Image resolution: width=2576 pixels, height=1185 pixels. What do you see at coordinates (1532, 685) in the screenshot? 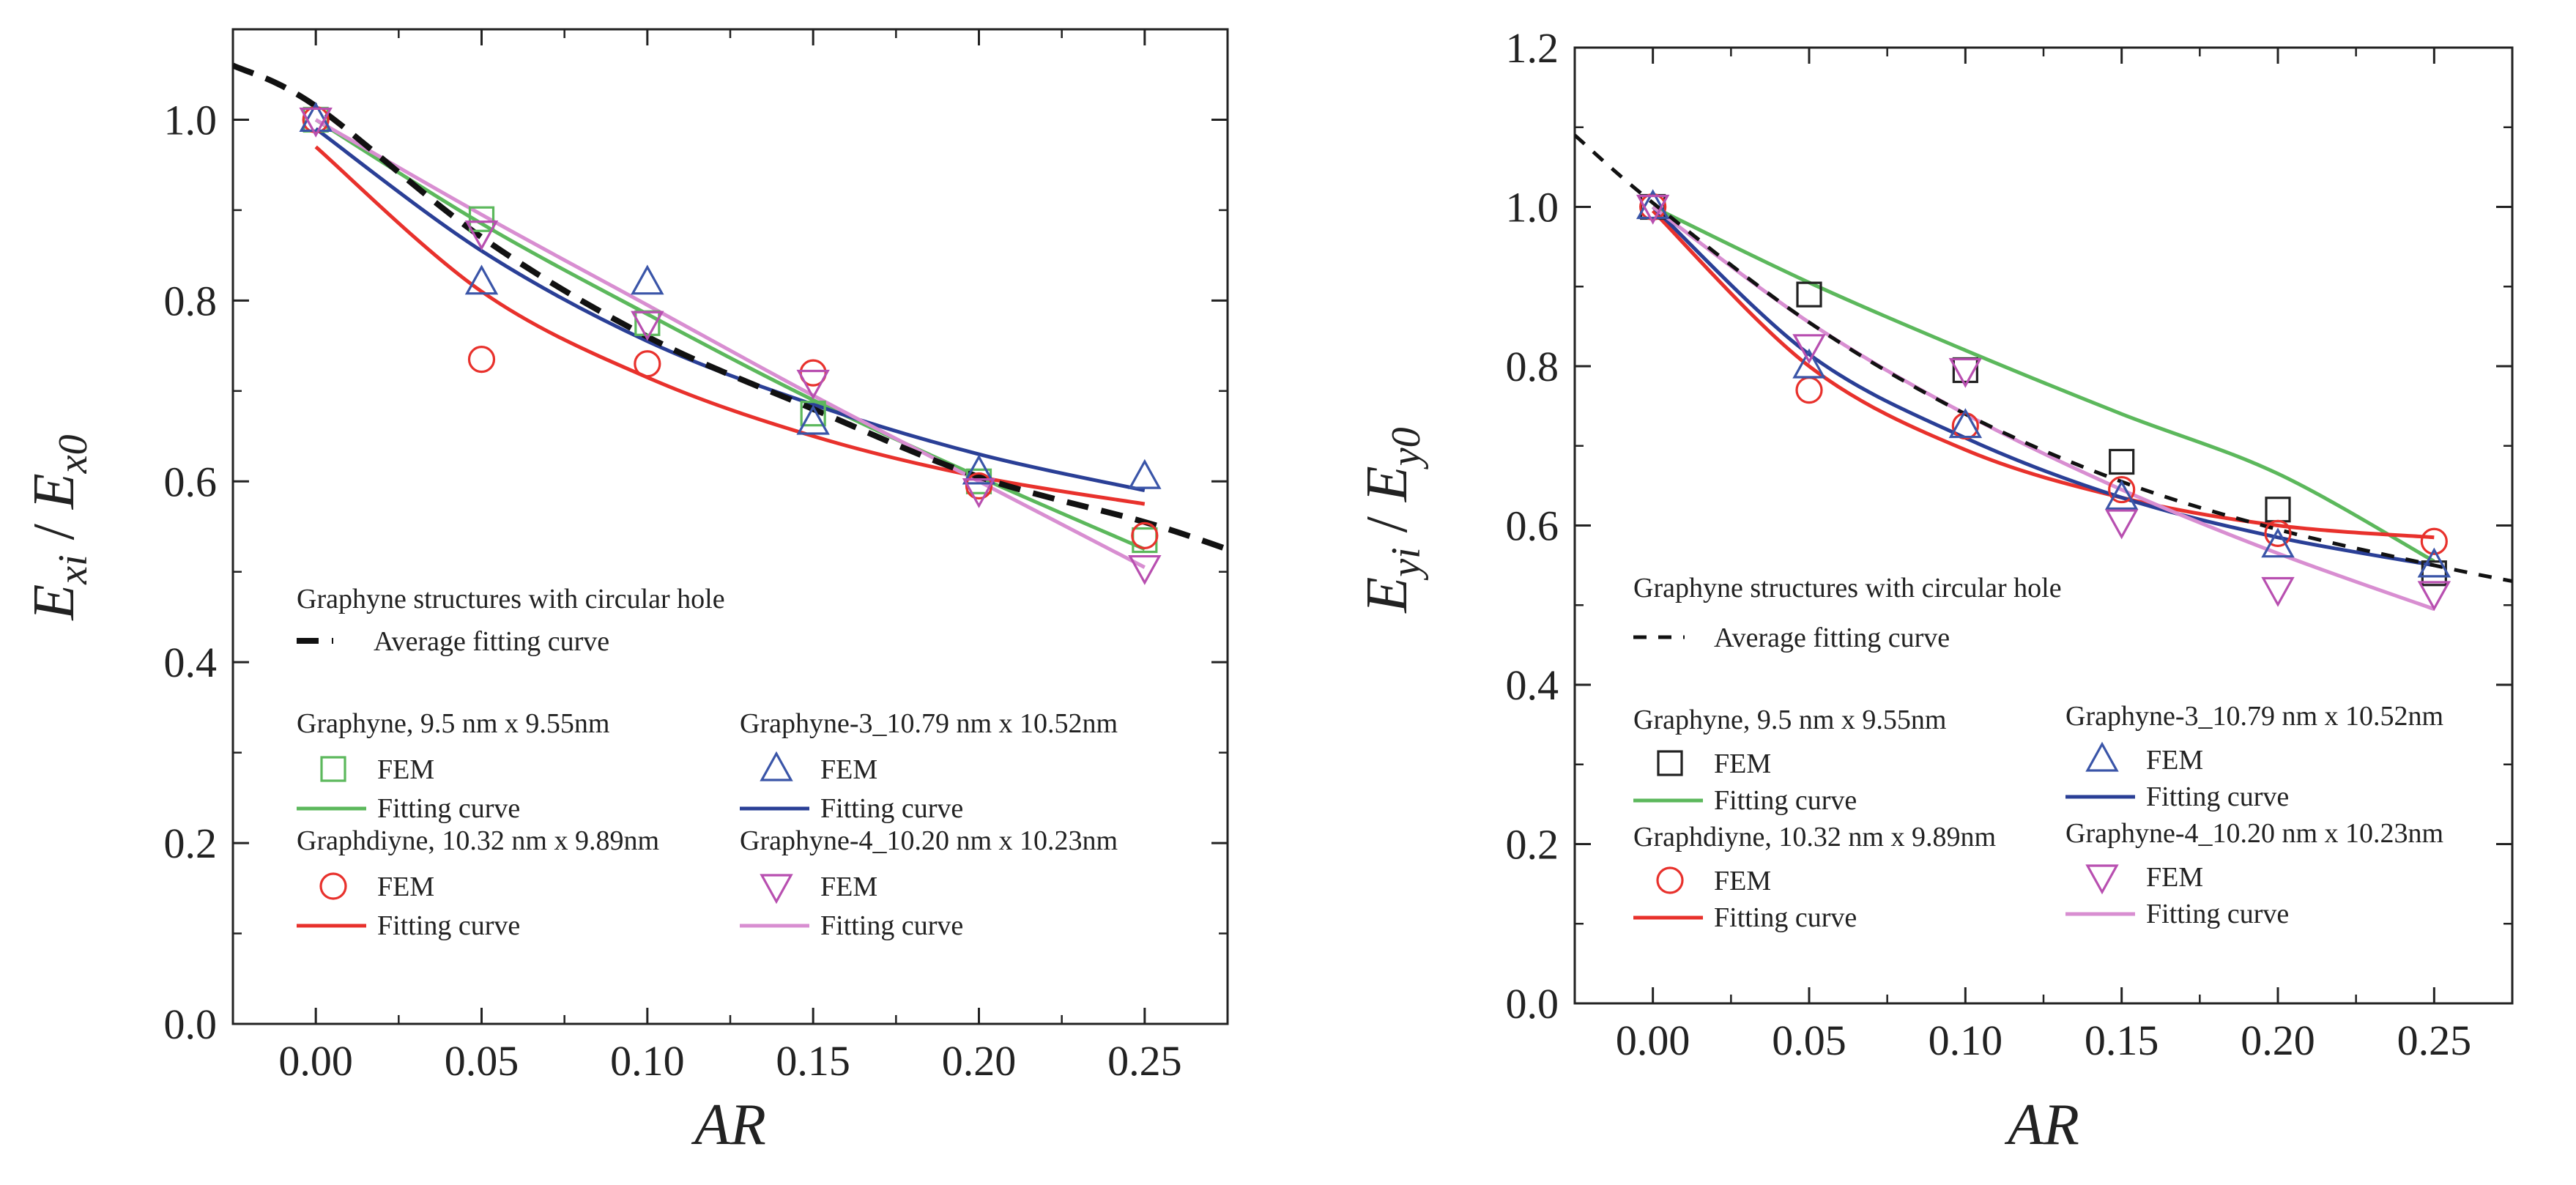
I see `y-tick-label: 0.4` at bounding box center [1532, 685].